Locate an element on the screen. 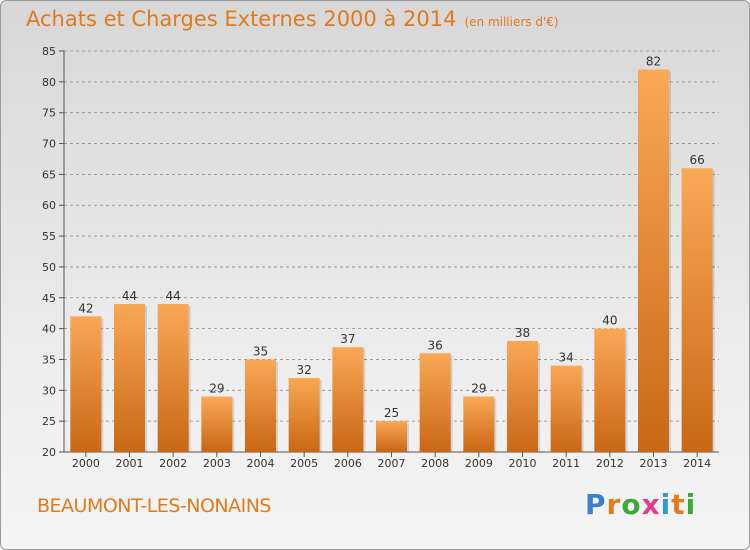 This screenshot has height=550, width=750. proxiti-logo: Proxiti is located at coordinates (640, 504).